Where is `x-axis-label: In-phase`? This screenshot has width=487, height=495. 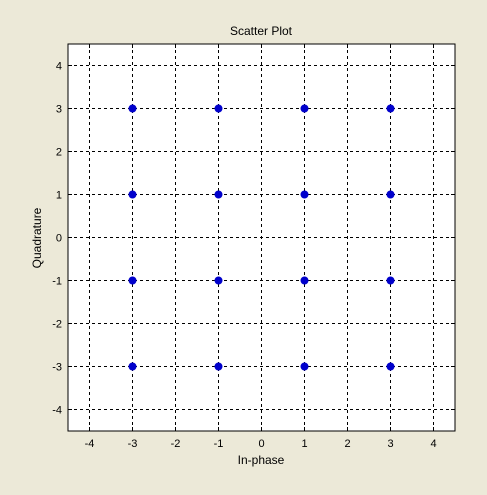 x-axis-label: In-phase is located at coordinates (261, 460).